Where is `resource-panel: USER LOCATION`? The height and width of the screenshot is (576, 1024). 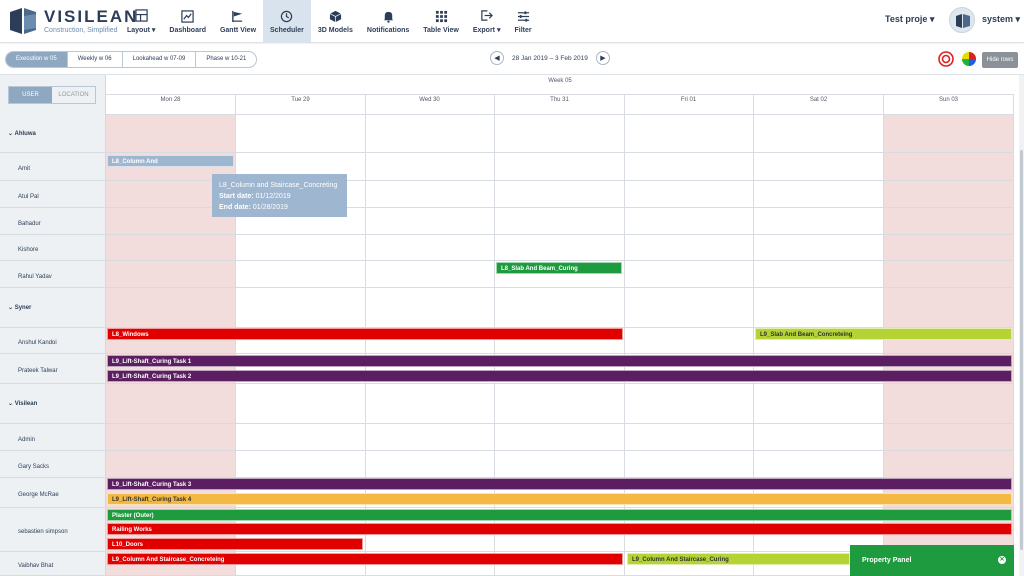
resource-panel: USER LOCATION is located at coordinates (53, 325).